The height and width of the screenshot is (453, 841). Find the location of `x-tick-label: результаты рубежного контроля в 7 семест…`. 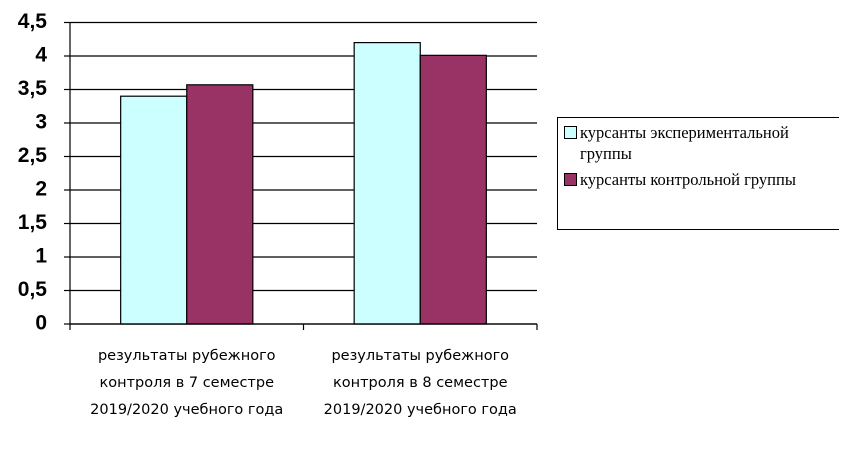

x-tick-label: результаты рубежного контроля в 7 семест… is located at coordinates (187, 383).